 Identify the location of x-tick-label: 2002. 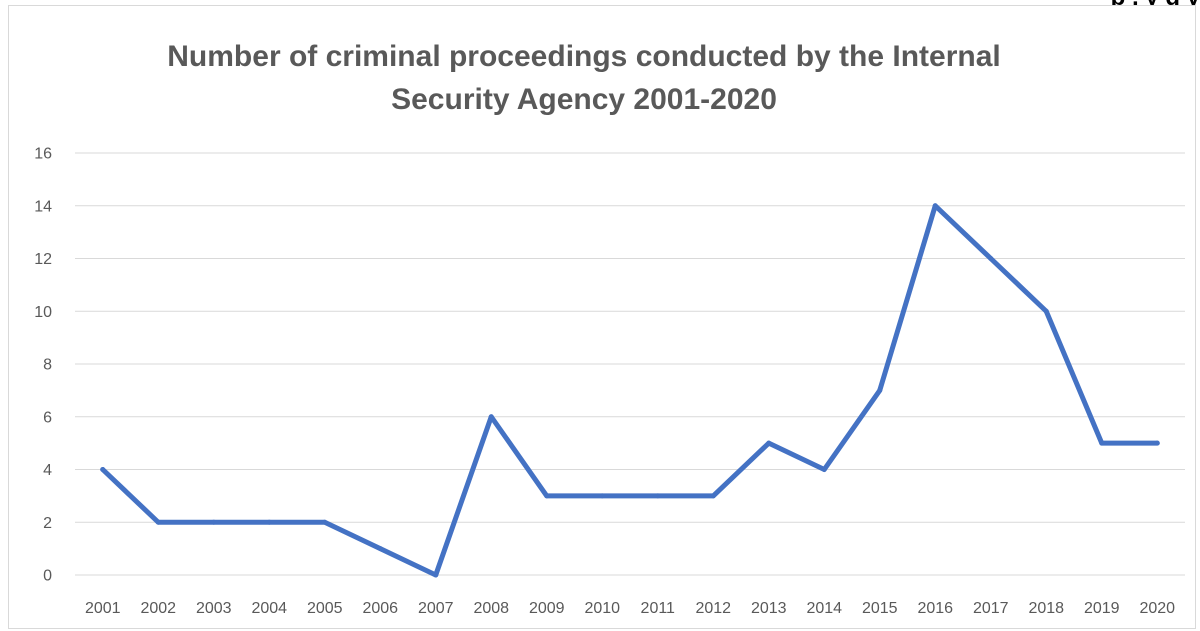
(158, 608).